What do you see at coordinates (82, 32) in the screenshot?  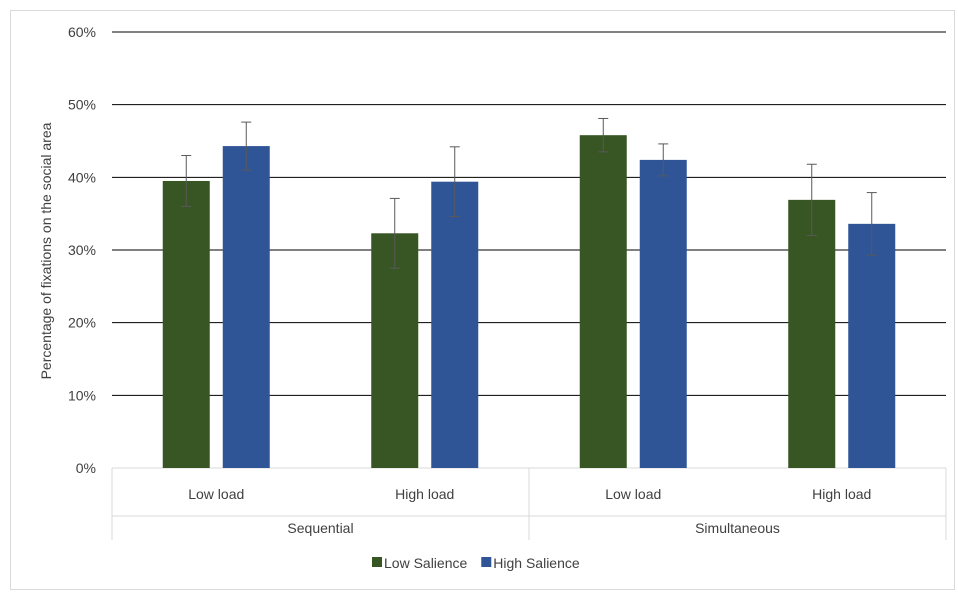 I see `y-tick-label: 60%` at bounding box center [82, 32].